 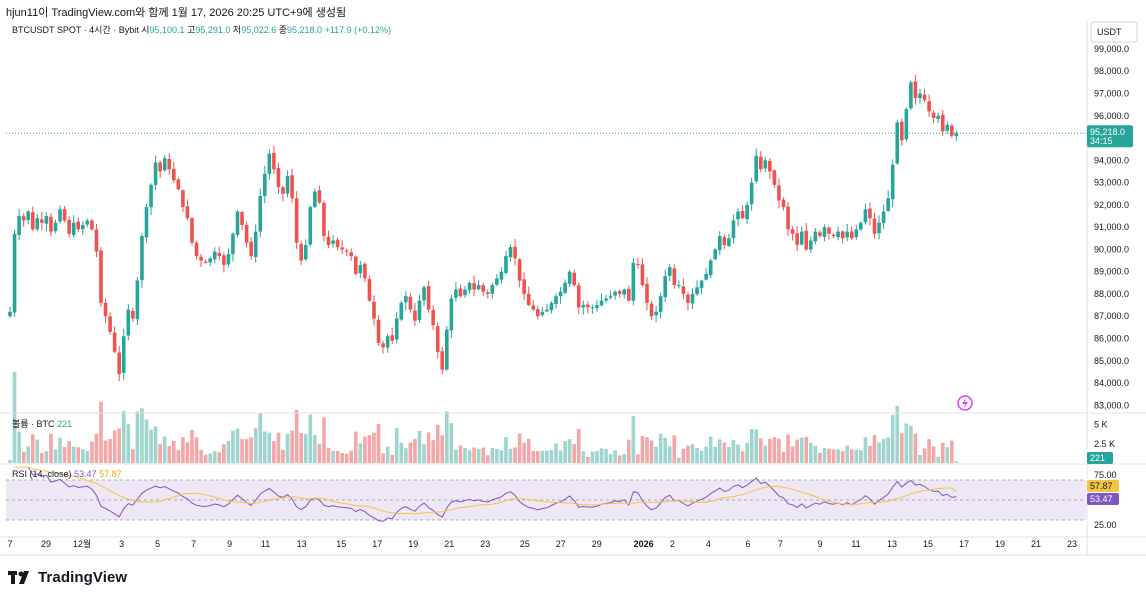 What do you see at coordinates (965, 403) in the screenshot?
I see `lightning-icon` at bounding box center [965, 403].